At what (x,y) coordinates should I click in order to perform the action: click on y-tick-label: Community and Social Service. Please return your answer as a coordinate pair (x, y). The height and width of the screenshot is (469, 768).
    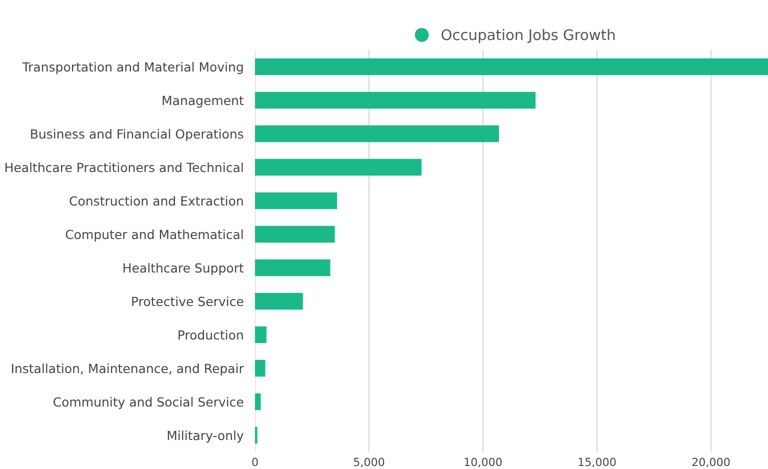
    Looking at the image, I should click on (149, 403).